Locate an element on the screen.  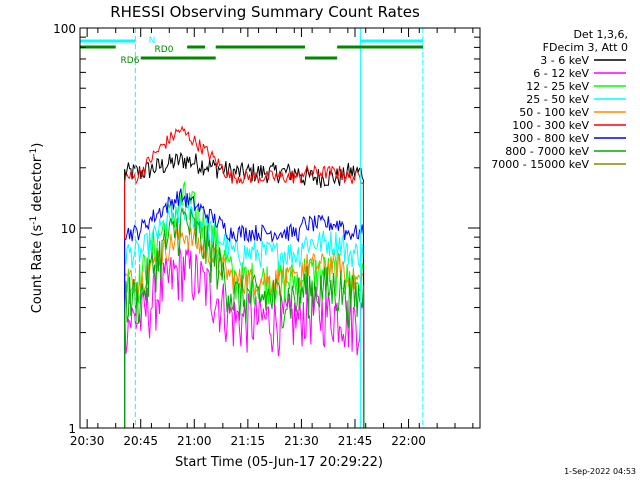
flag-label-2: RD6 is located at coordinates (130, 61).